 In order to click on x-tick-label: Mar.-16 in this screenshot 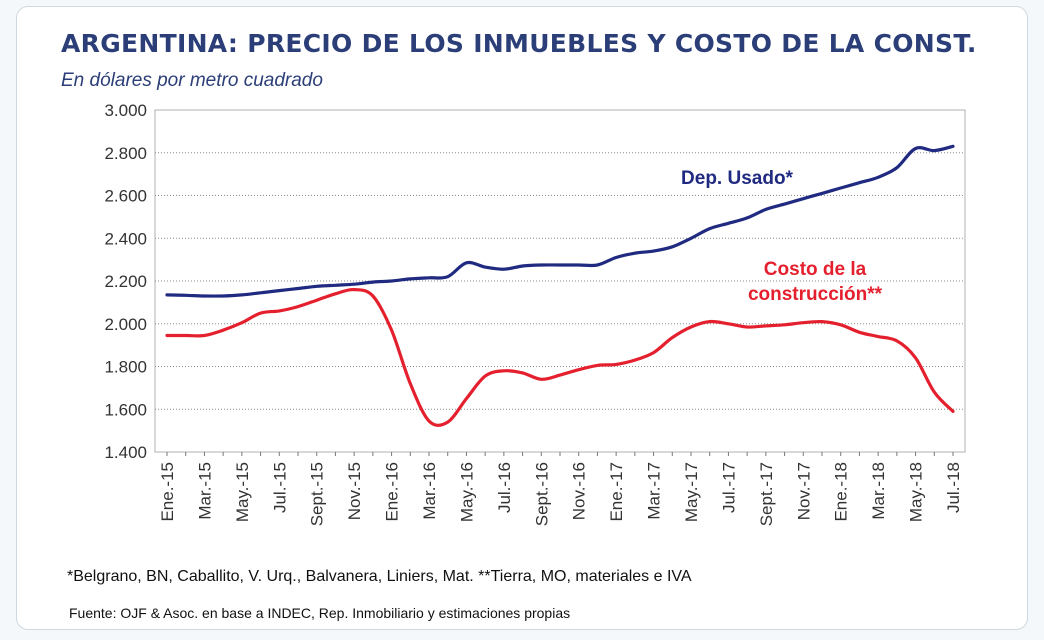, I will do `click(429, 491)`.